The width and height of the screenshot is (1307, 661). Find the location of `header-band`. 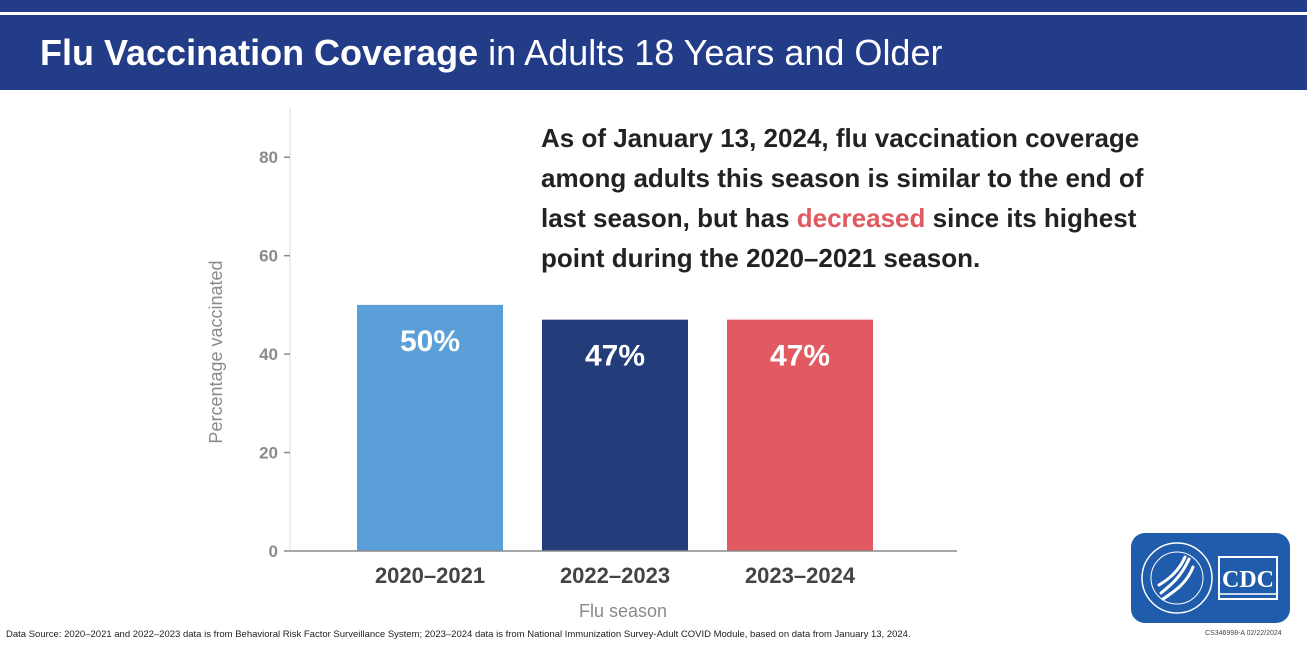

header-band is located at coordinates (653, 45).